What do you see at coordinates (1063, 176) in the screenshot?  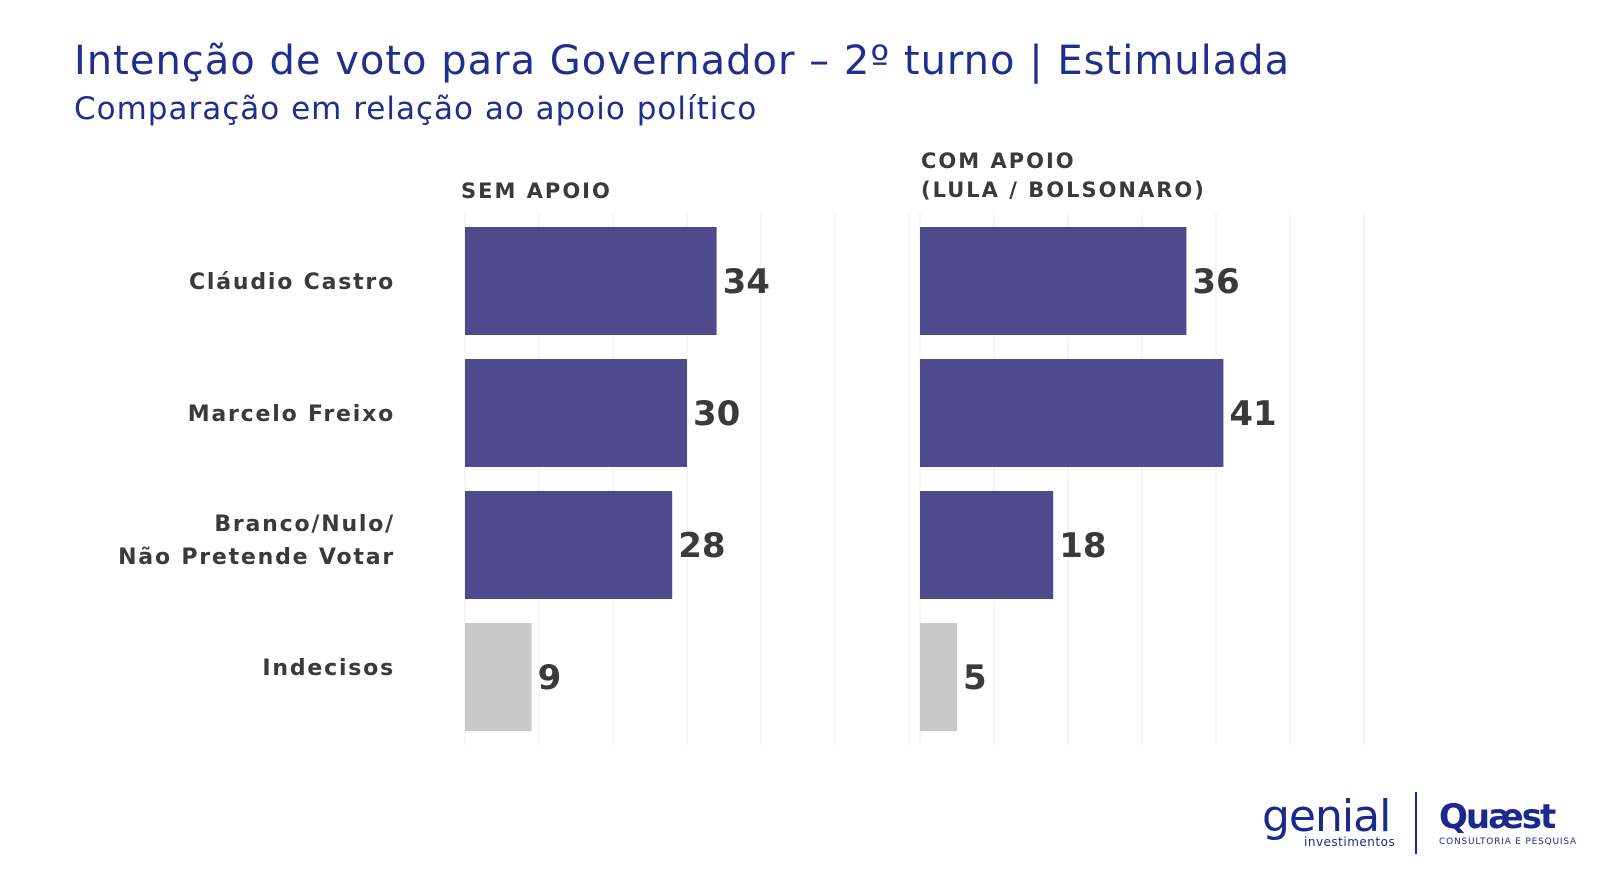 I see `panel-title-com-apoio: COM APOIO (LULA / BOLSONARO)` at bounding box center [1063, 176].